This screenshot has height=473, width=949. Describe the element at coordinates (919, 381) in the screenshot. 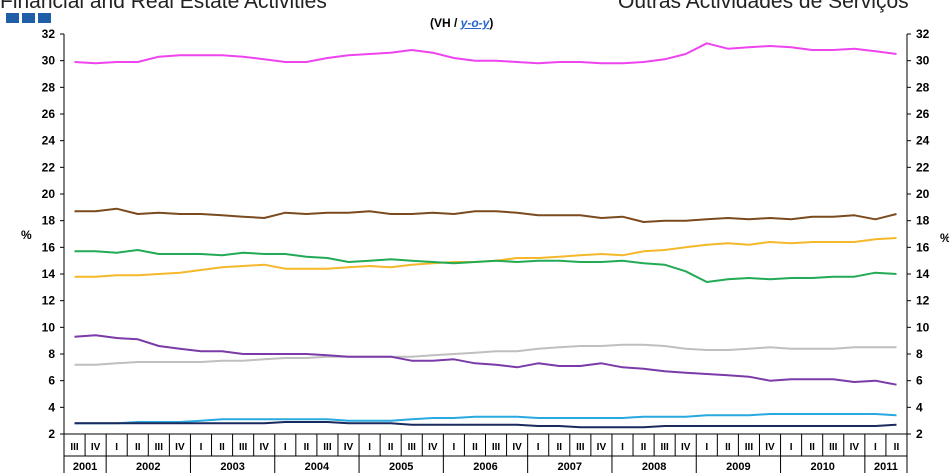

I see `y-tick-label-right: 6` at that location.